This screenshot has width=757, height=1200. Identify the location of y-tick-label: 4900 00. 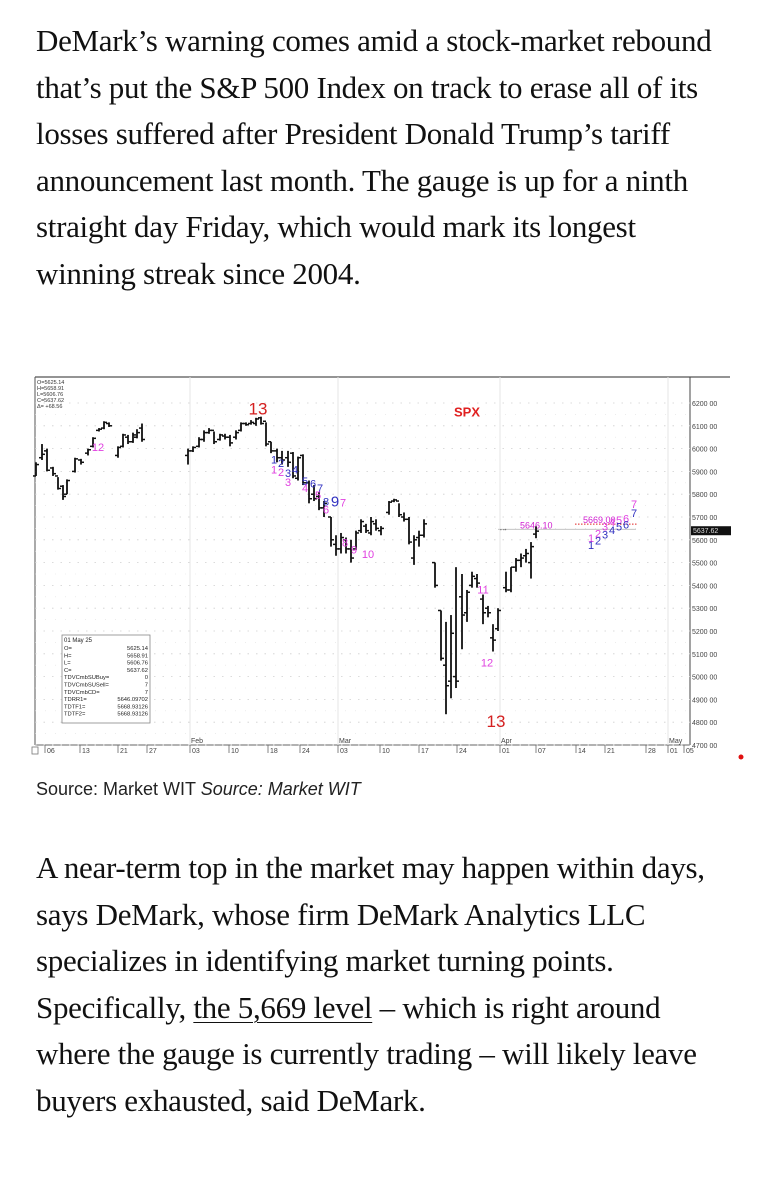
(704, 700).